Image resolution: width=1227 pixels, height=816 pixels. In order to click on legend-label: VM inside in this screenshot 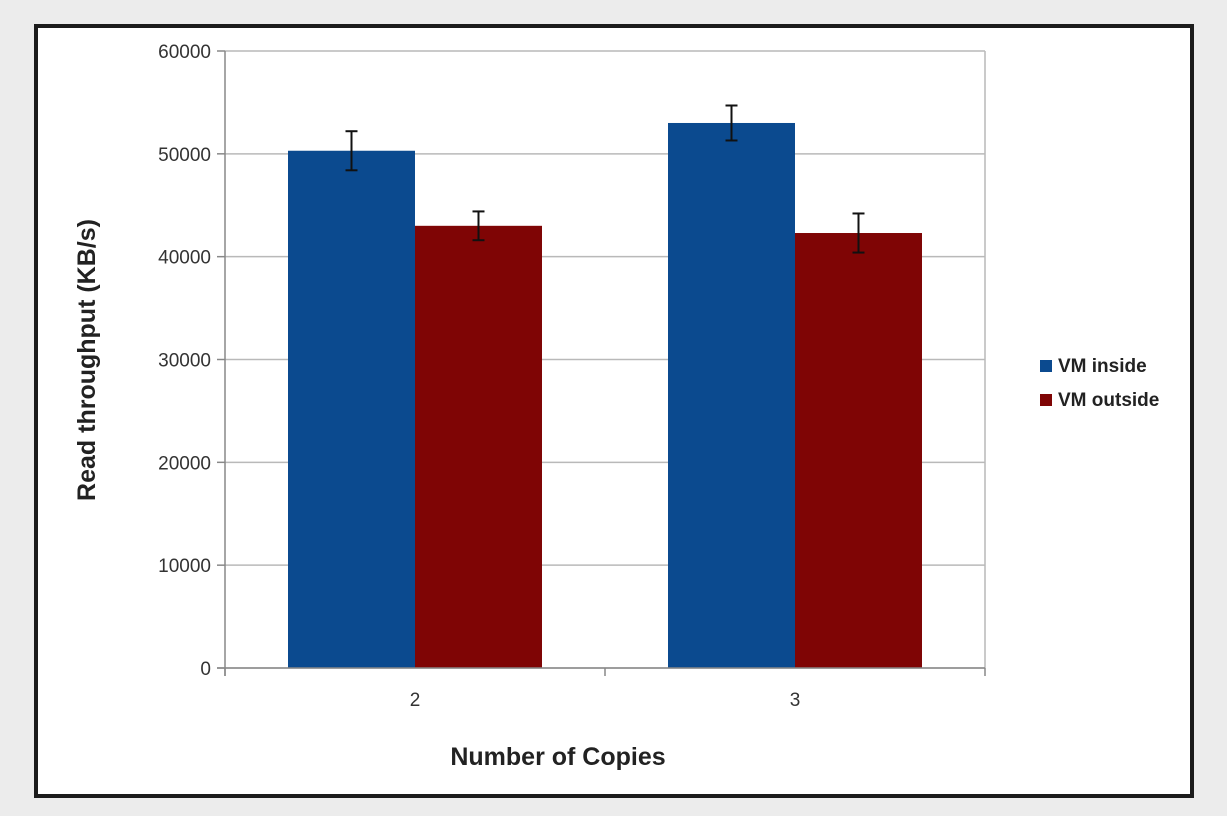, I will do `click(1102, 366)`.